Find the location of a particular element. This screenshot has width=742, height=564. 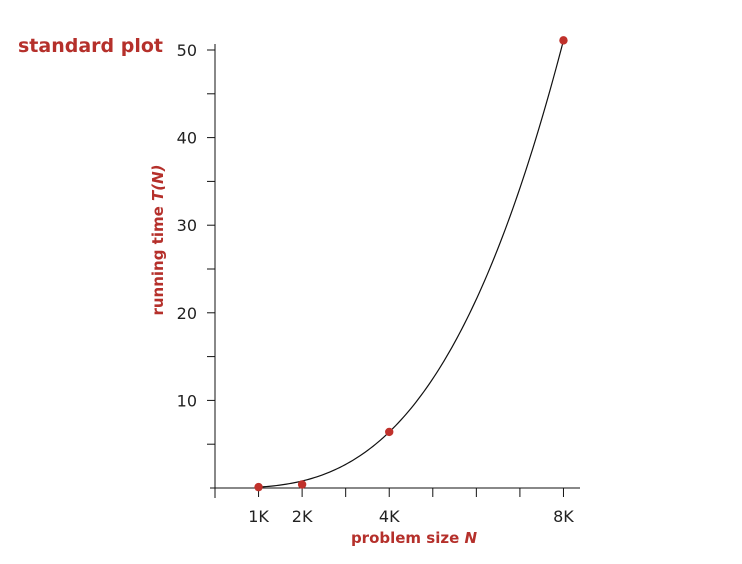

y-axis-label-variable: T(N) is located at coordinates (158, 182).